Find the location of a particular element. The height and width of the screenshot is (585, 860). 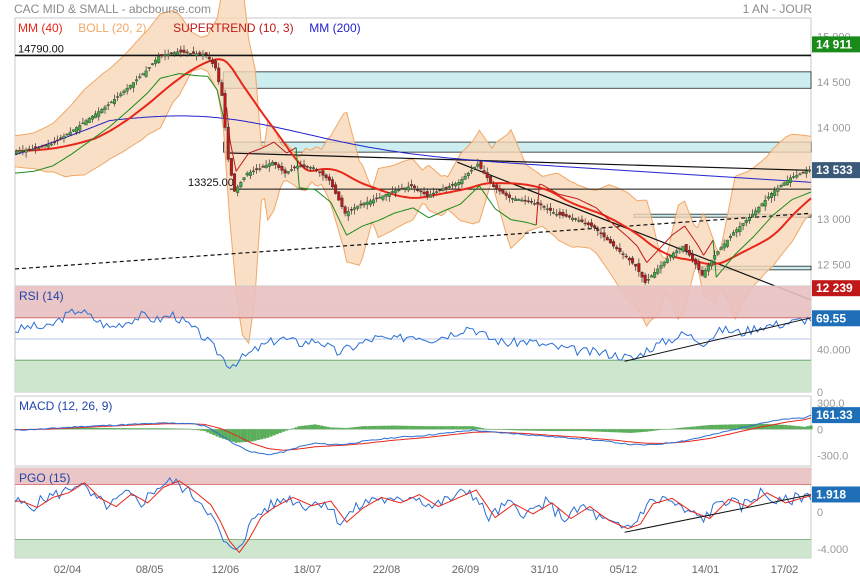

rsi-axis-tick: 40.000 is located at coordinates (834, 351).